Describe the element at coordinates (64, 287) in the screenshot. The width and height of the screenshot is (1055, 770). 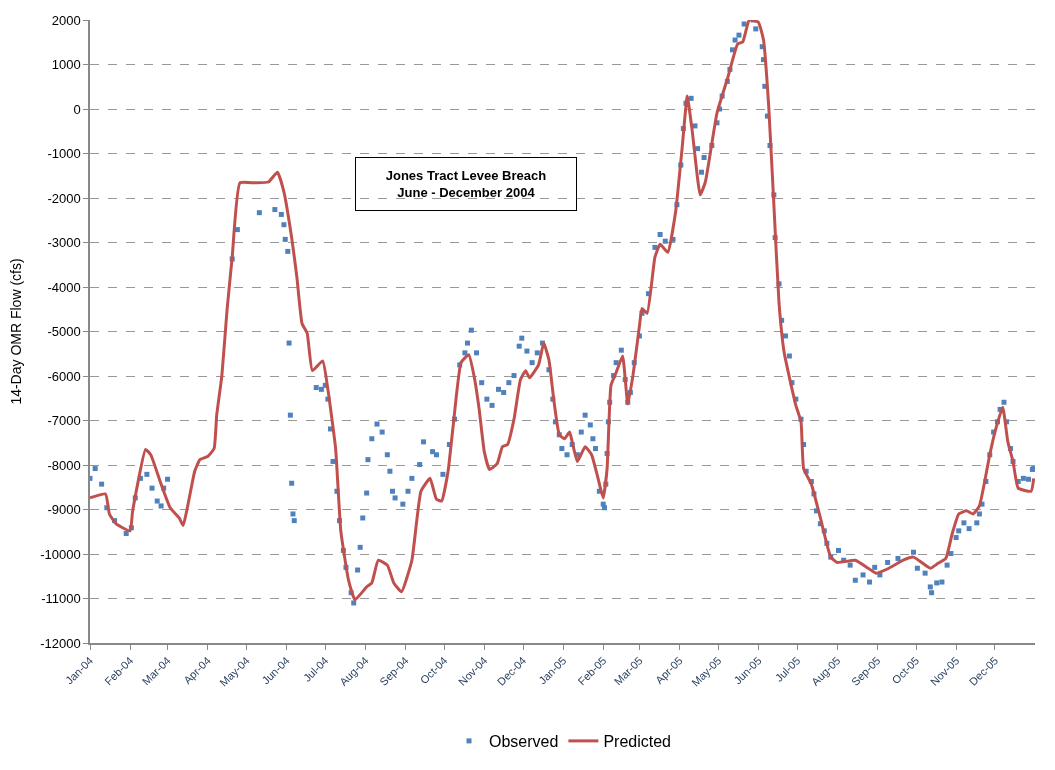
I see `y-tick-label: -4000` at that location.